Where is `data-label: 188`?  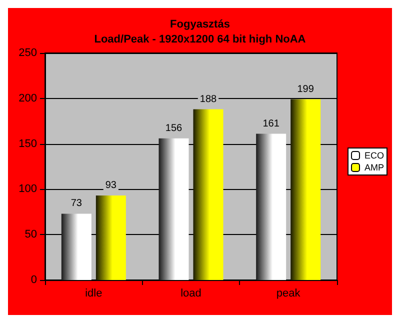 data-label: 188 is located at coordinates (209, 99).